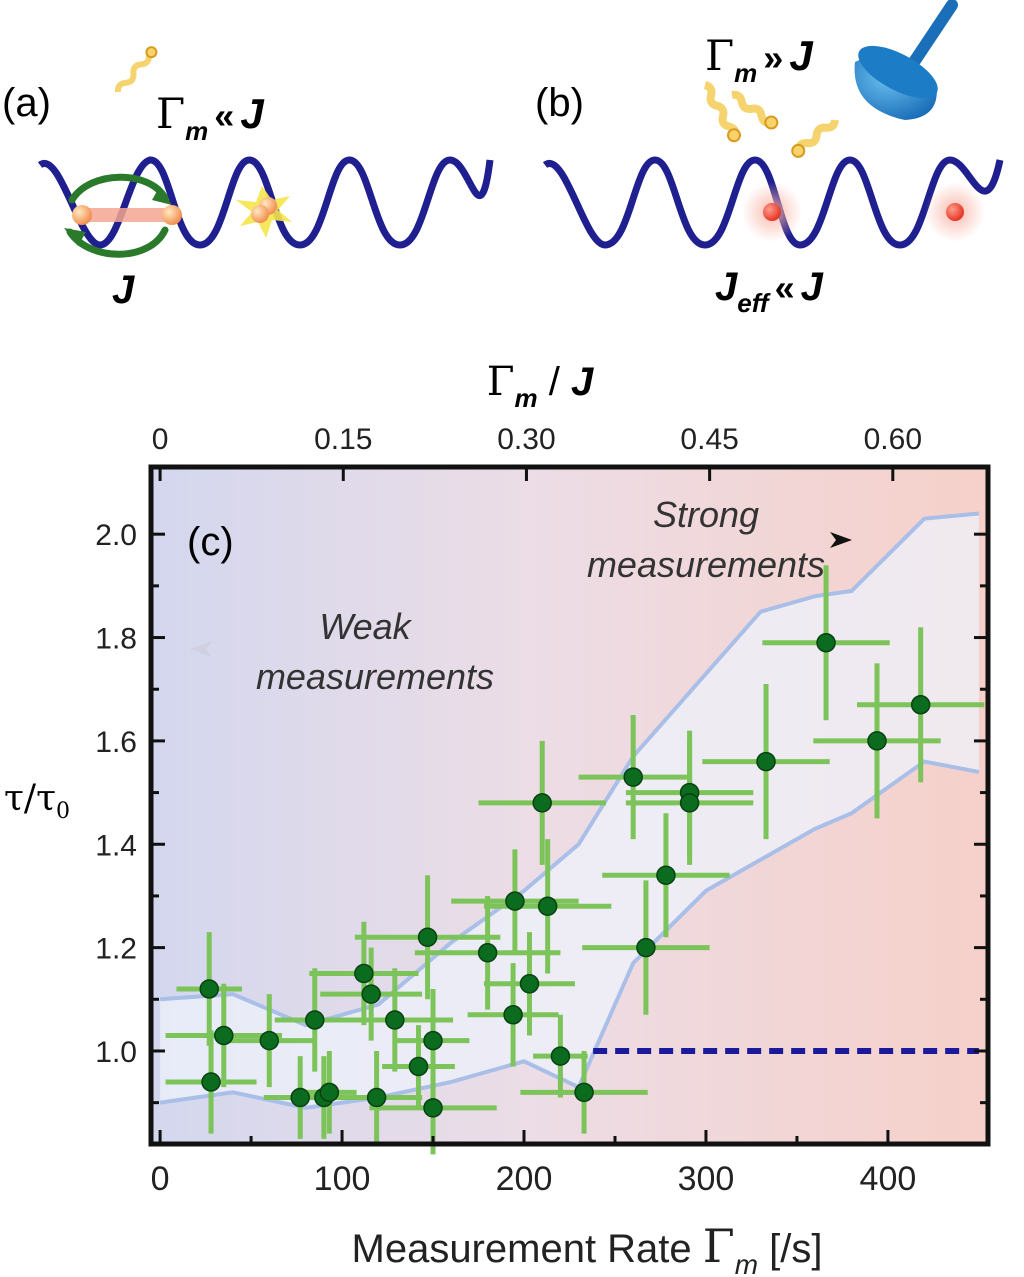  I want to click on weak-annotation: Weak, so click(365, 626).